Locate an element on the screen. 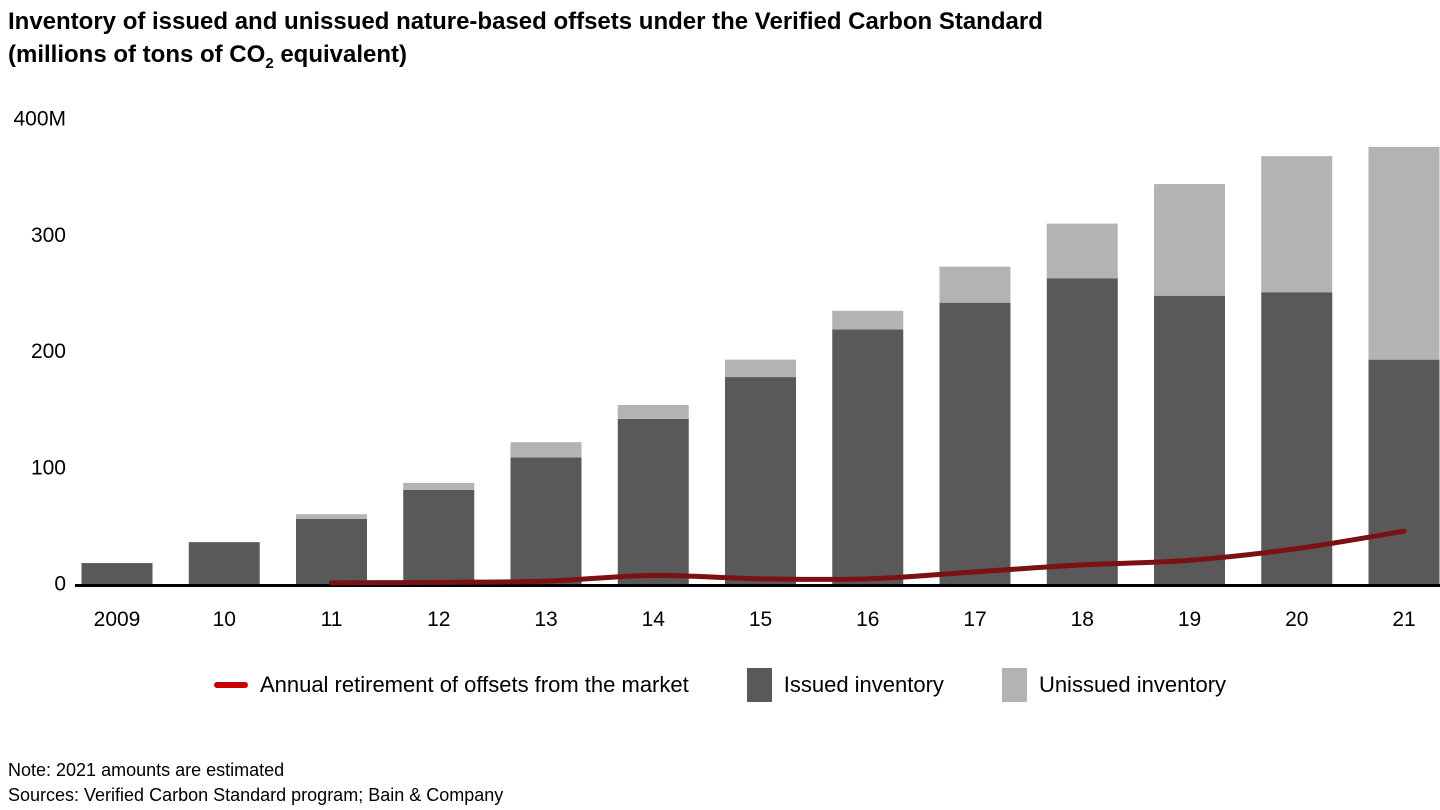  retirement-line is located at coordinates (868, 557).